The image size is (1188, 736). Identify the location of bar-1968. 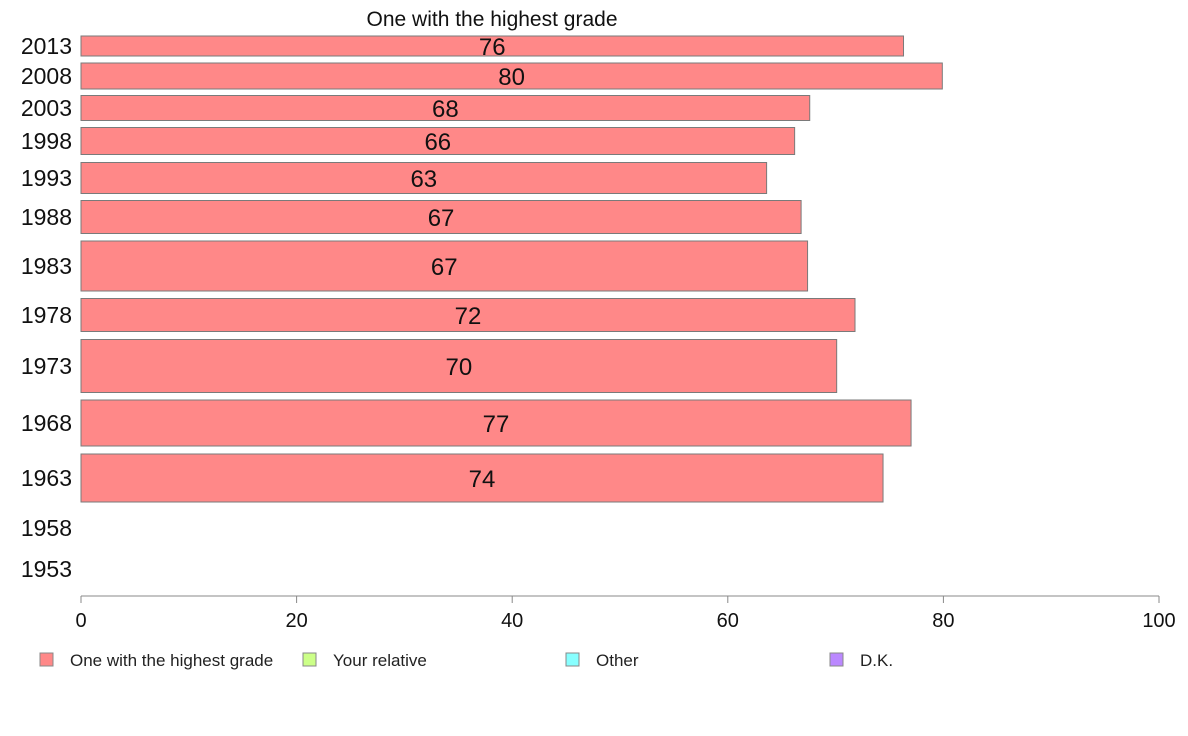
(496, 423).